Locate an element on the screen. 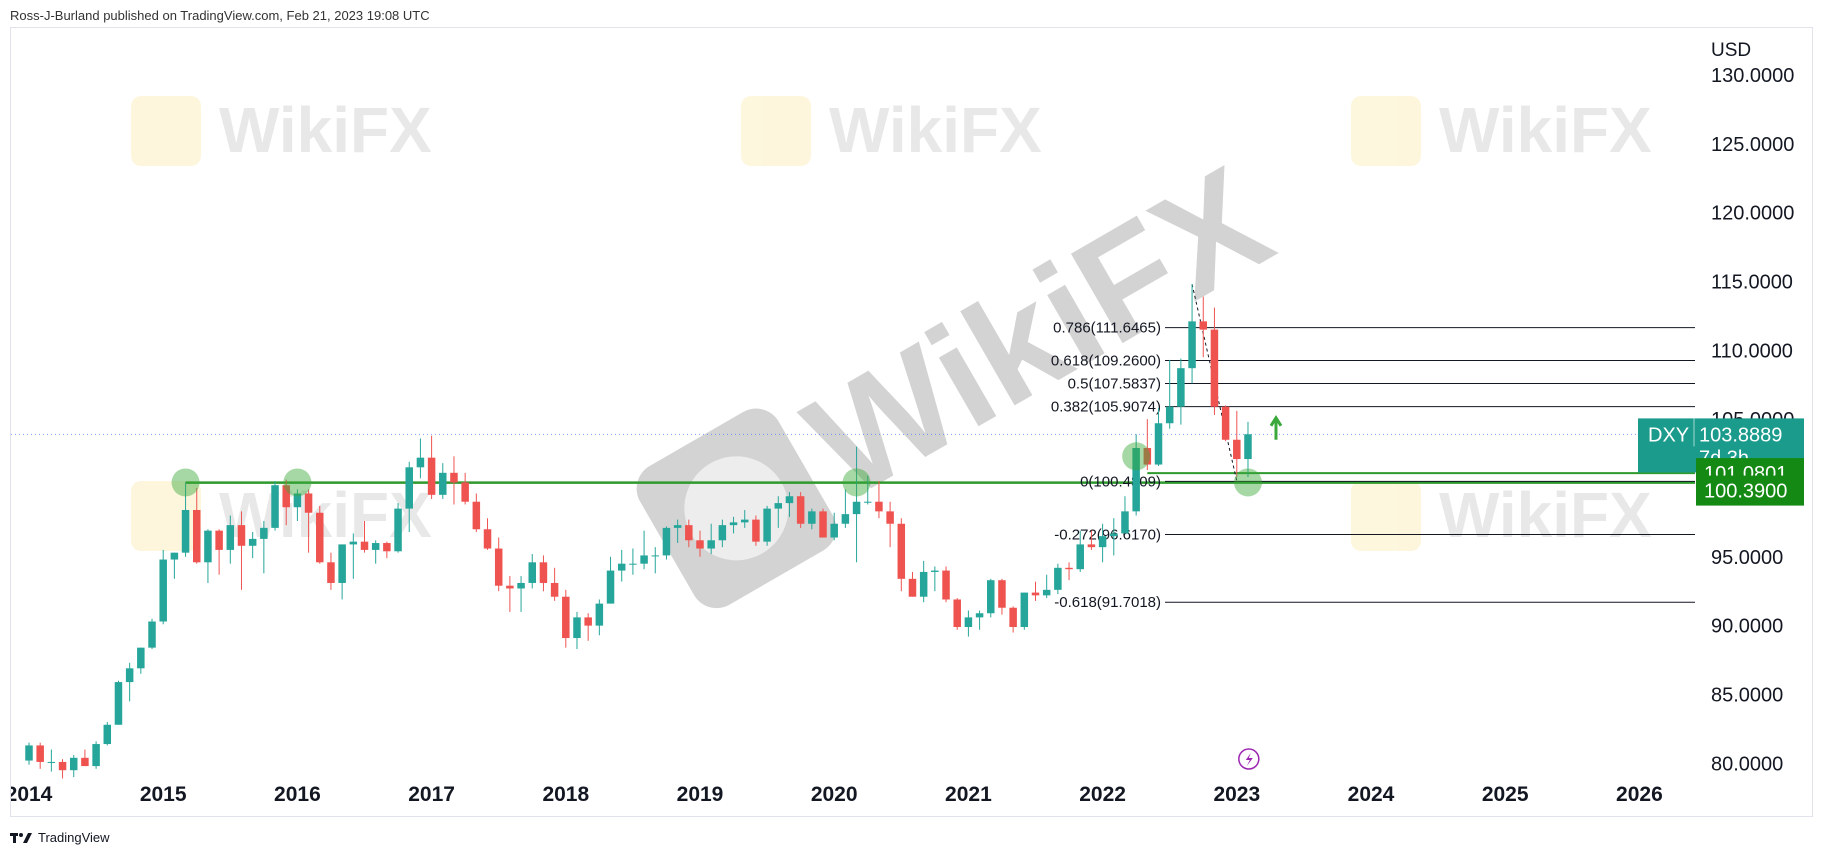 This screenshot has width=1823, height=858. level-badge-bg is located at coordinates (1750, 490).